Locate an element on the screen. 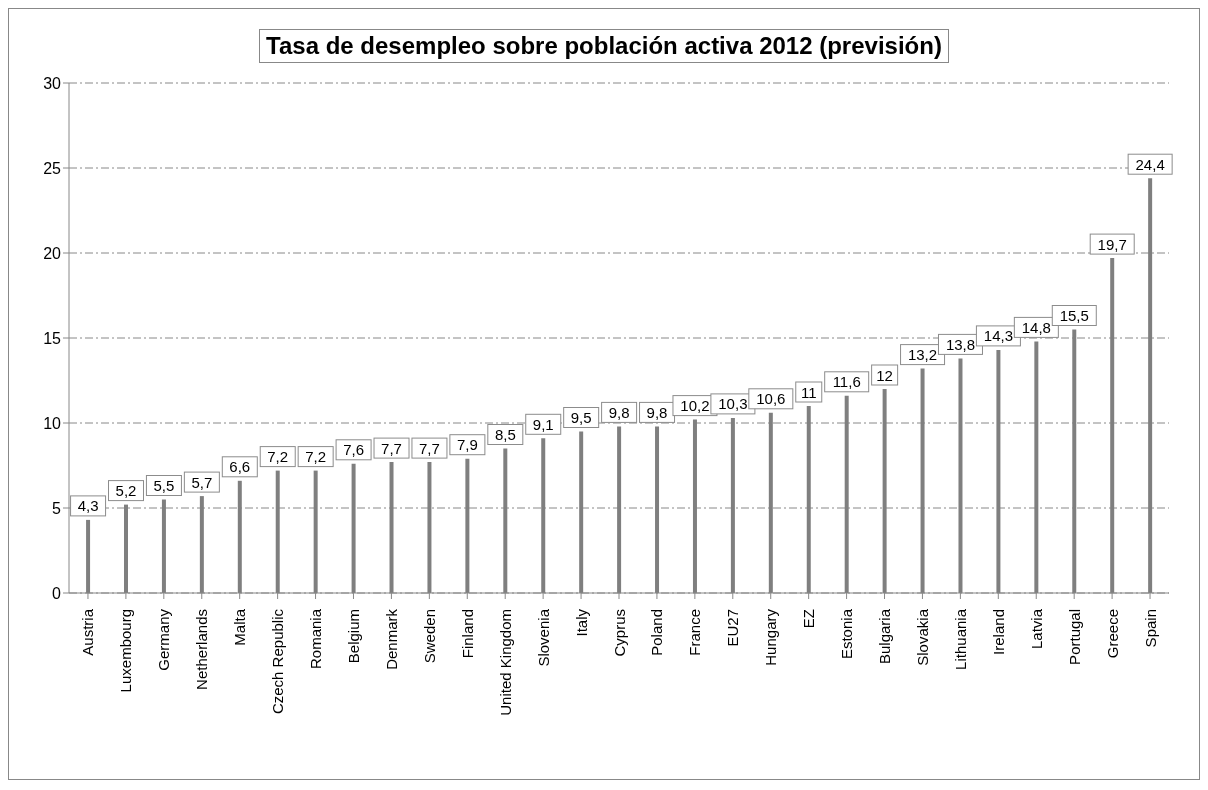 This screenshot has height=790, width=1208. x-tick-label: Malta is located at coordinates (240, 627).